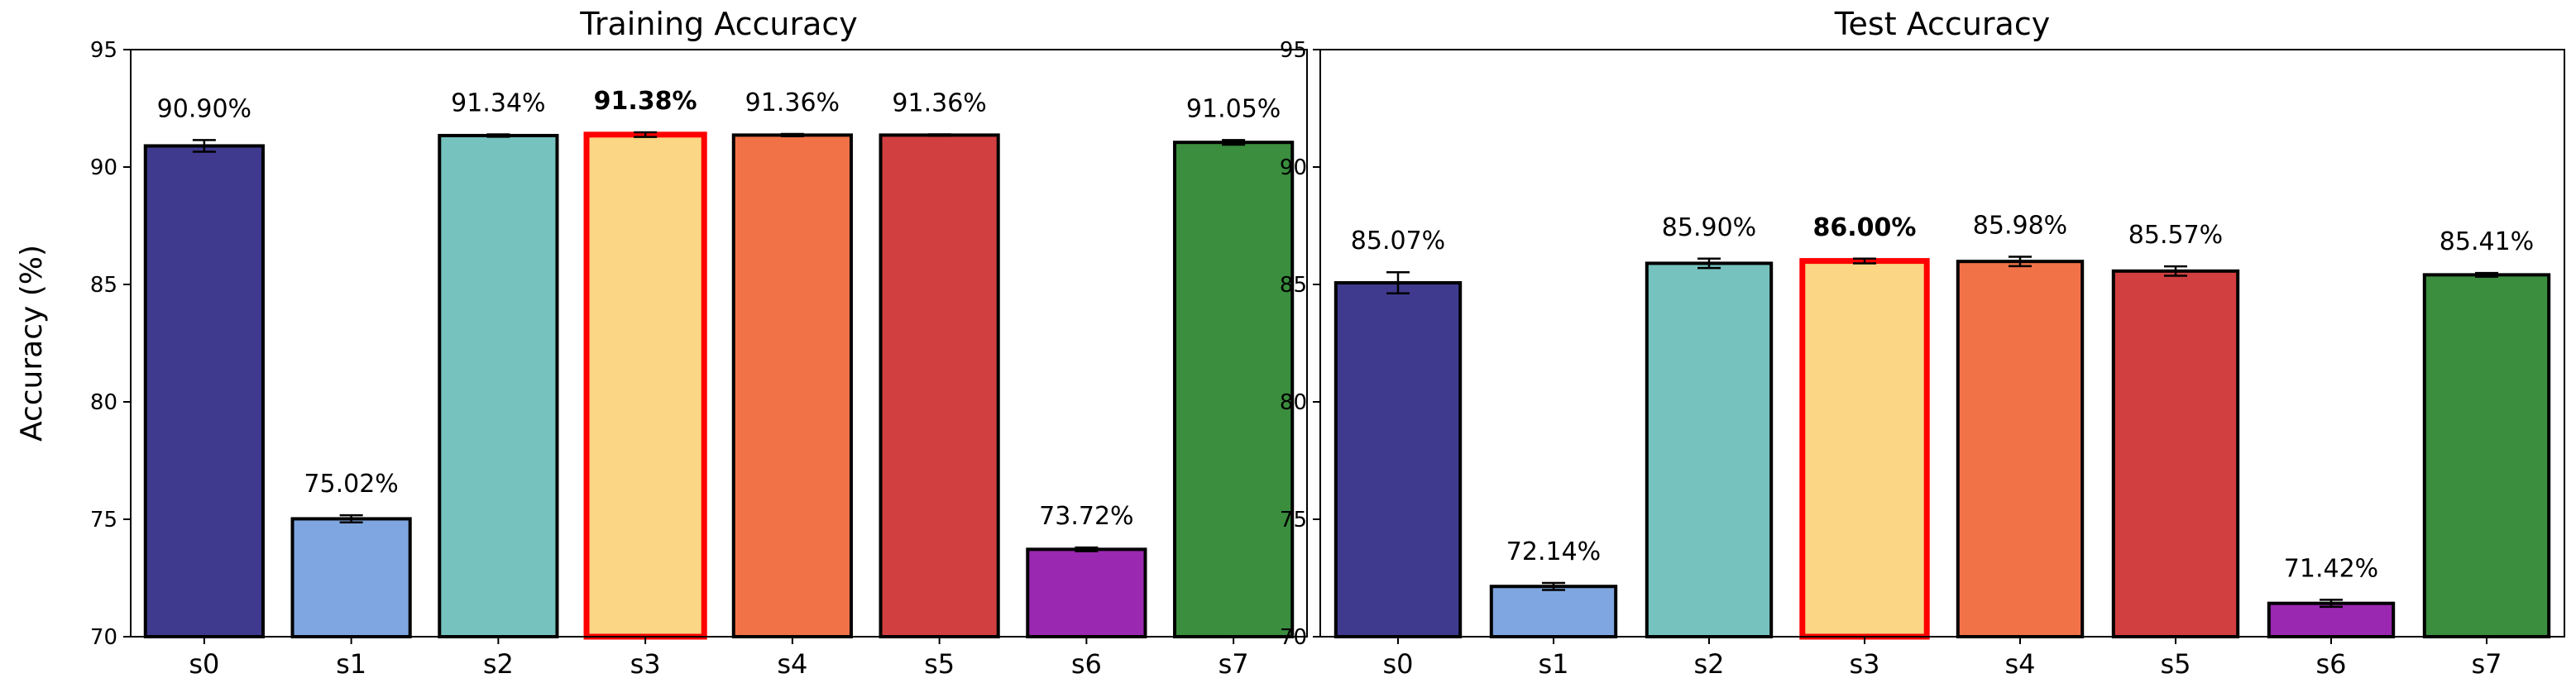 Image resolution: width=2576 pixels, height=683 pixels. What do you see at coordinates (1293, 402) in the screenshot?
I see `test-y-tick-label: 80` at bounding box center [1293, 402].